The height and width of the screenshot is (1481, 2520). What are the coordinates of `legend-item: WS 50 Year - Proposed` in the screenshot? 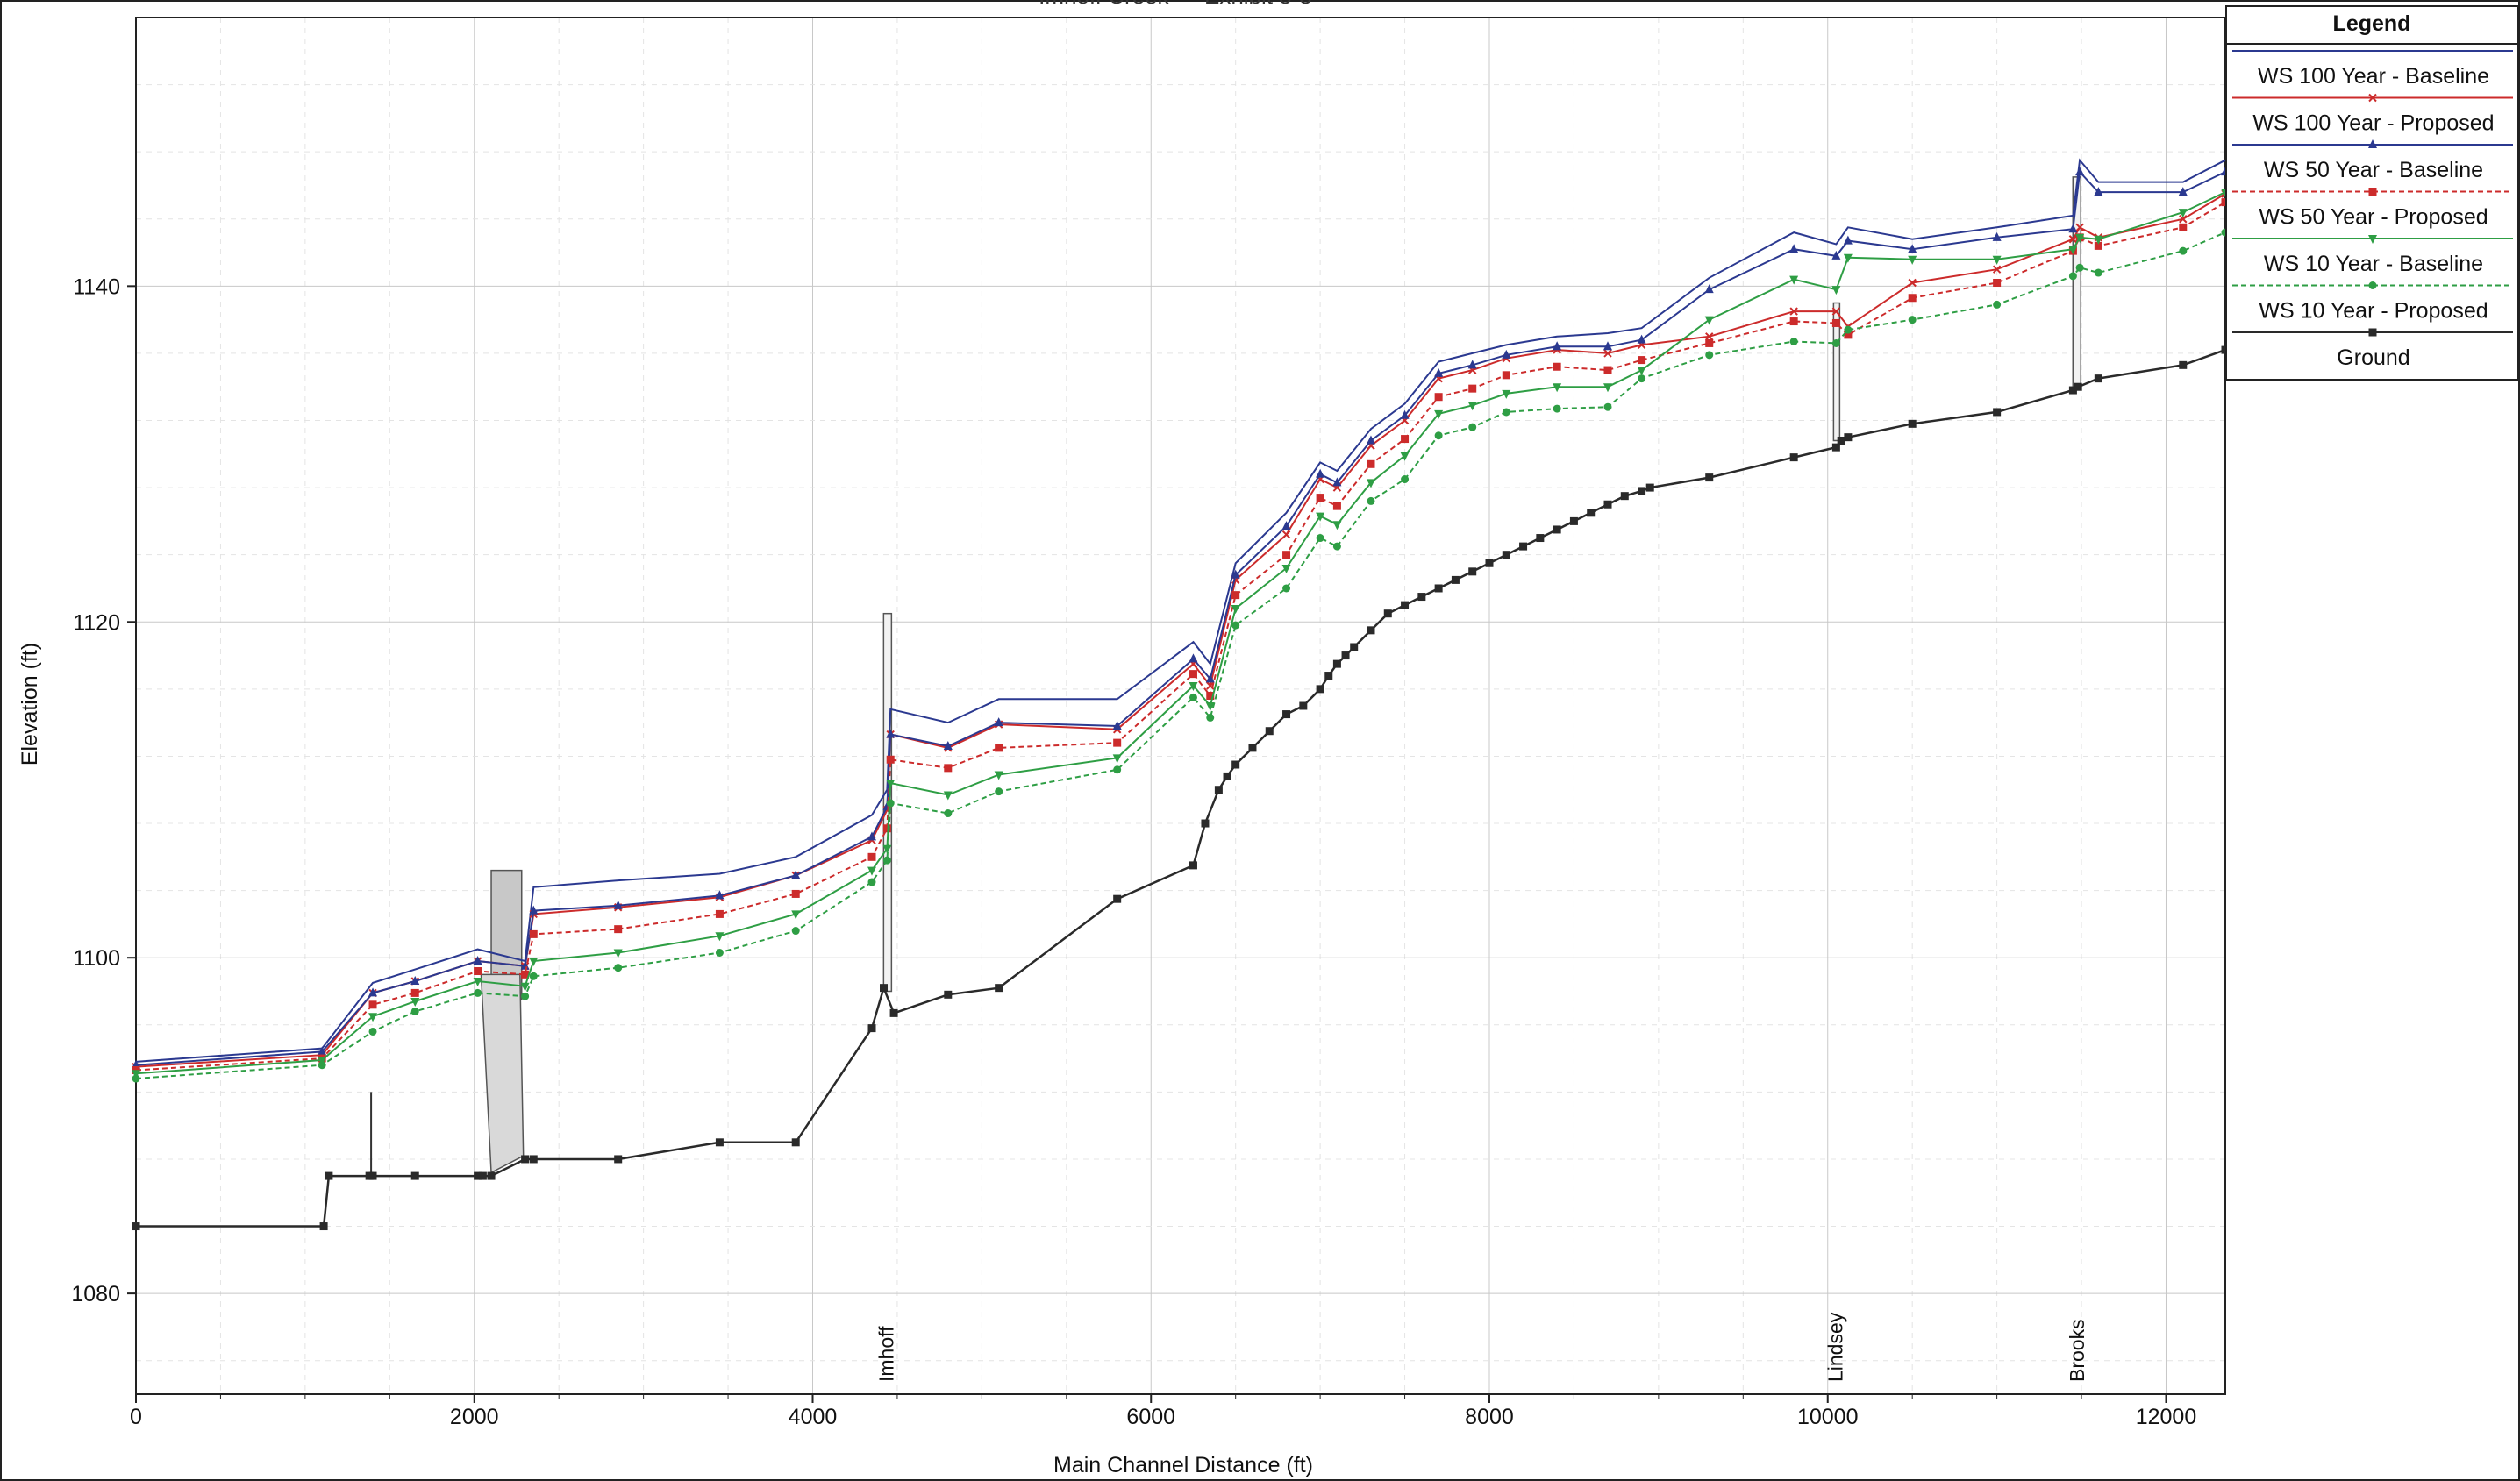 It's located at (2372, 209).